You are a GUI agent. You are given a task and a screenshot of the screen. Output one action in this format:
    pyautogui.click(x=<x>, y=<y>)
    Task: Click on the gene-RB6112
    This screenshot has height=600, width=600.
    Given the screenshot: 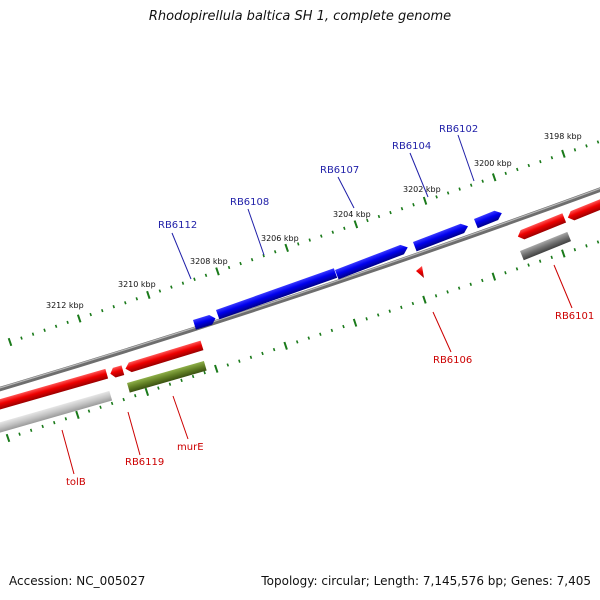 What is the action you would take?
    pyautogui.click(x=205, y=322)
    